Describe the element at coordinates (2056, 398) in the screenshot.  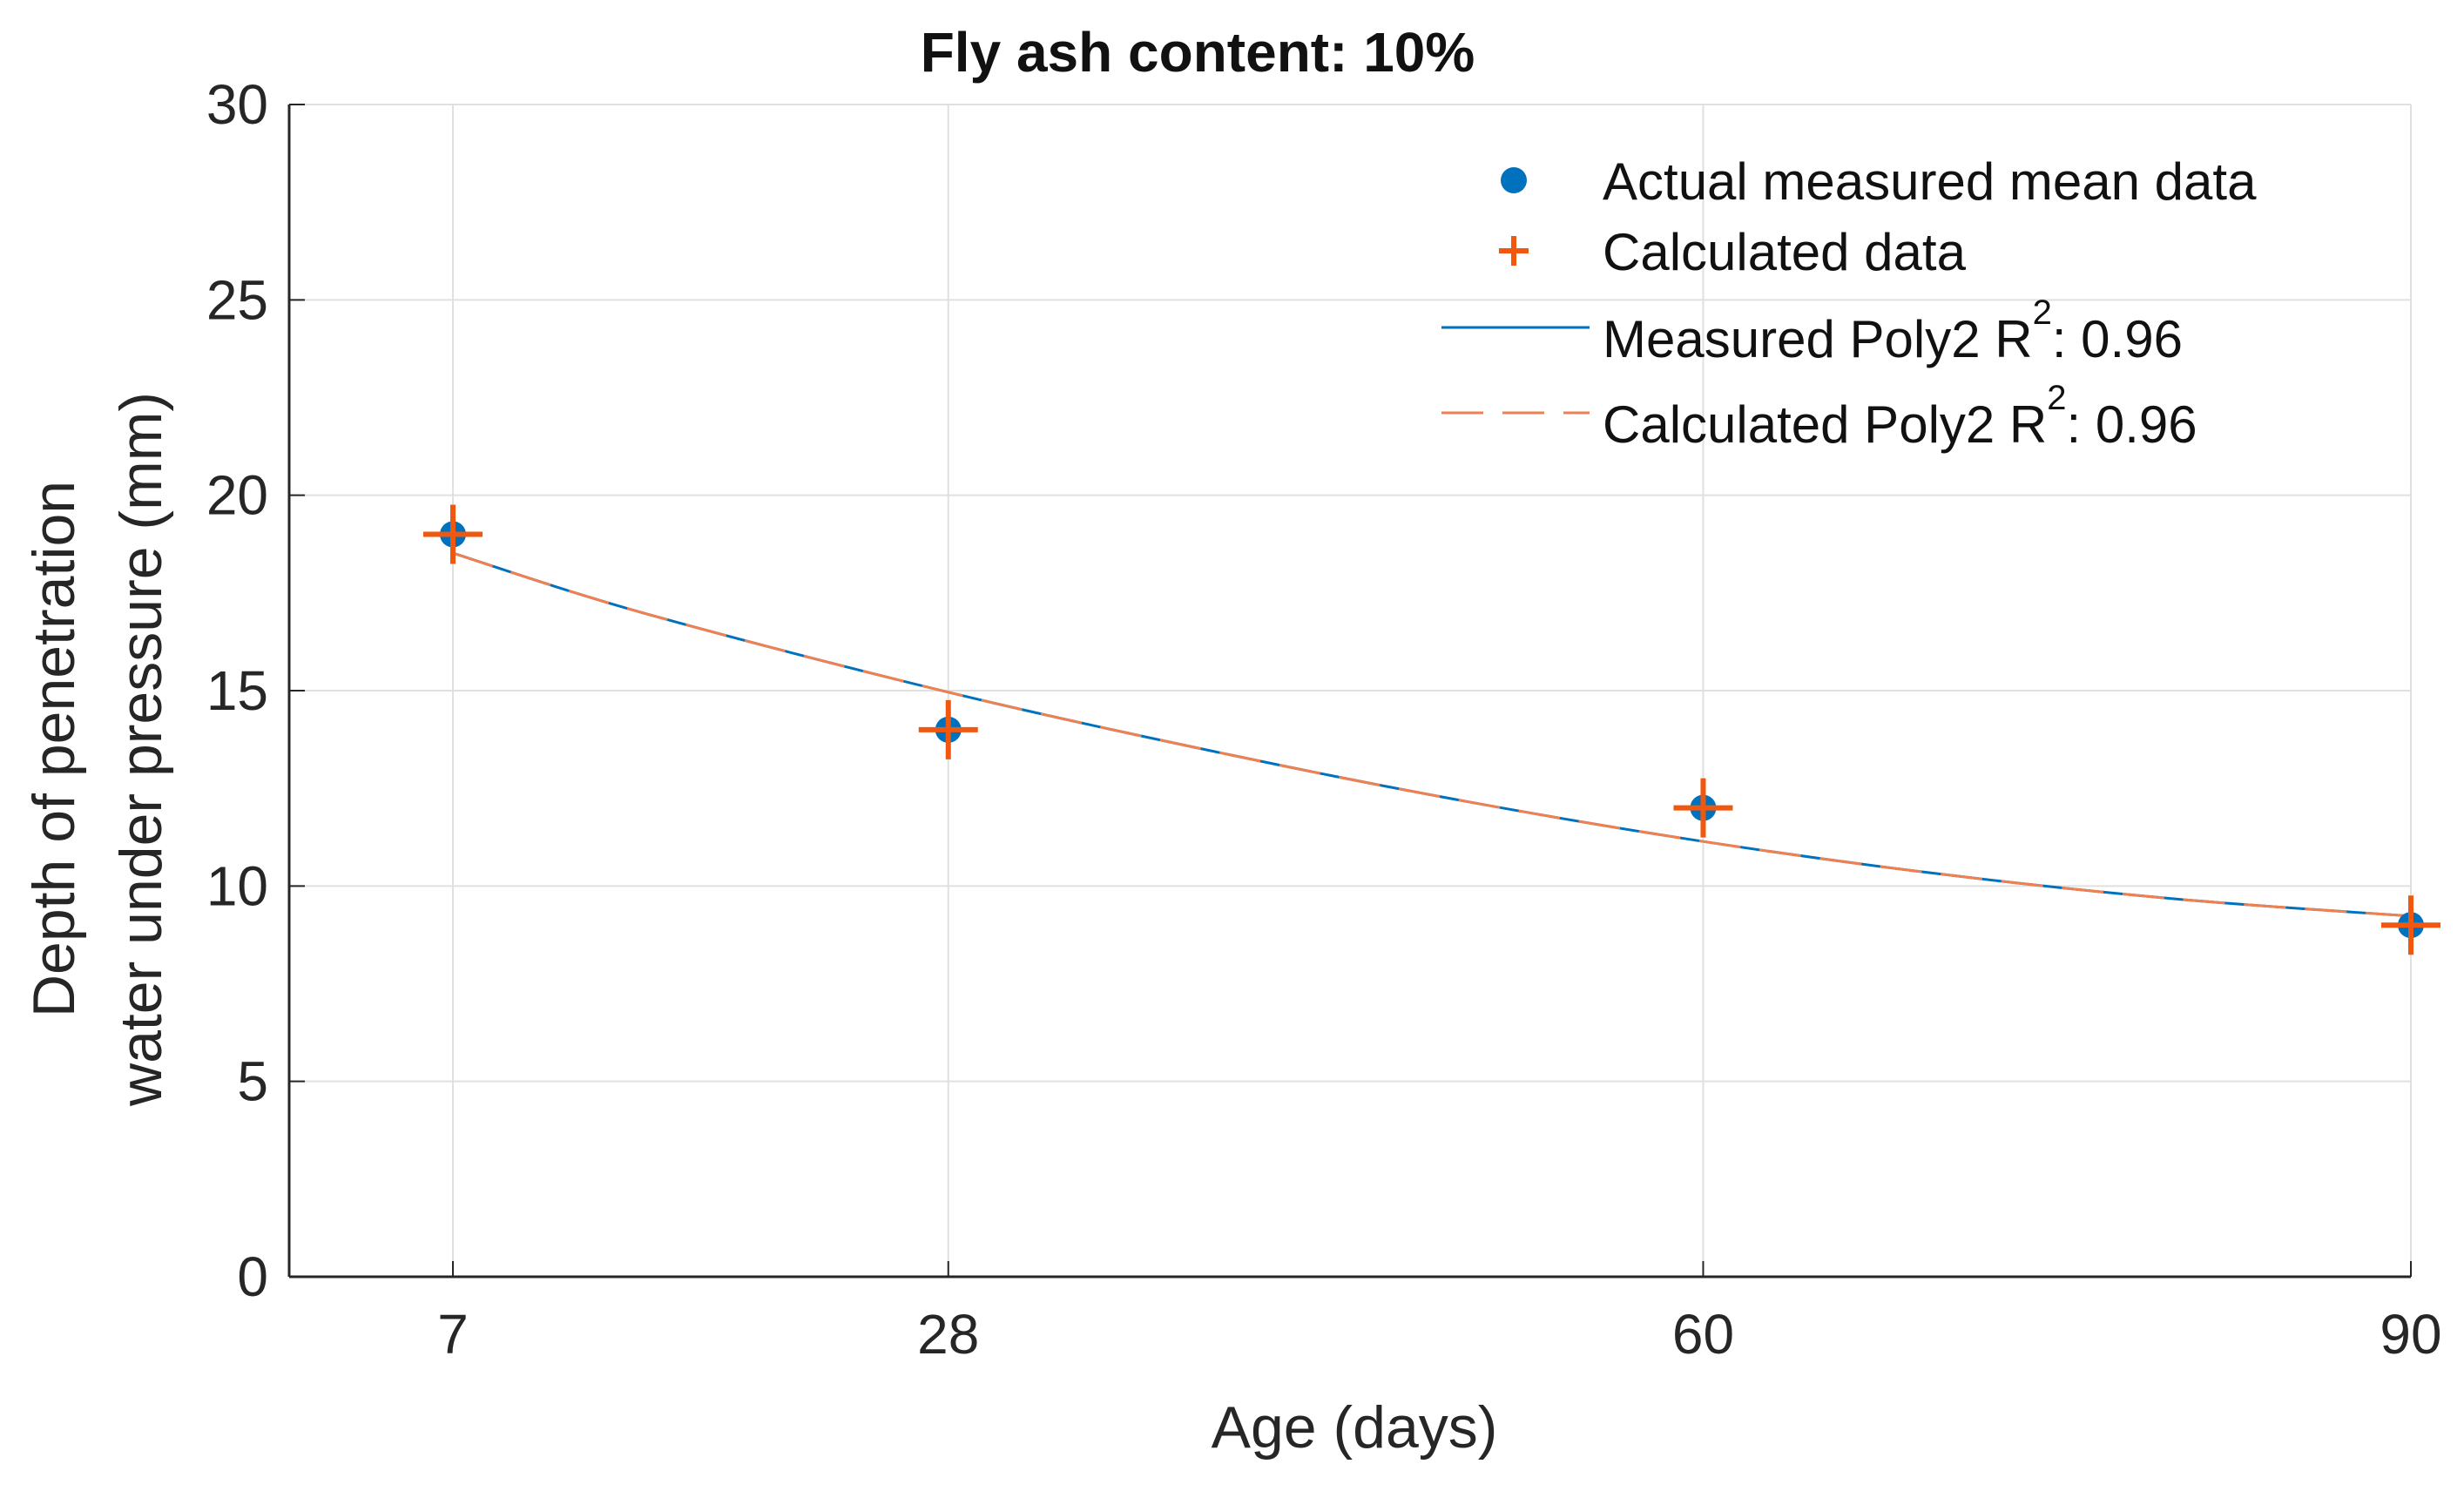
I see `legend-calculated-fit-sup: 2` at that location.